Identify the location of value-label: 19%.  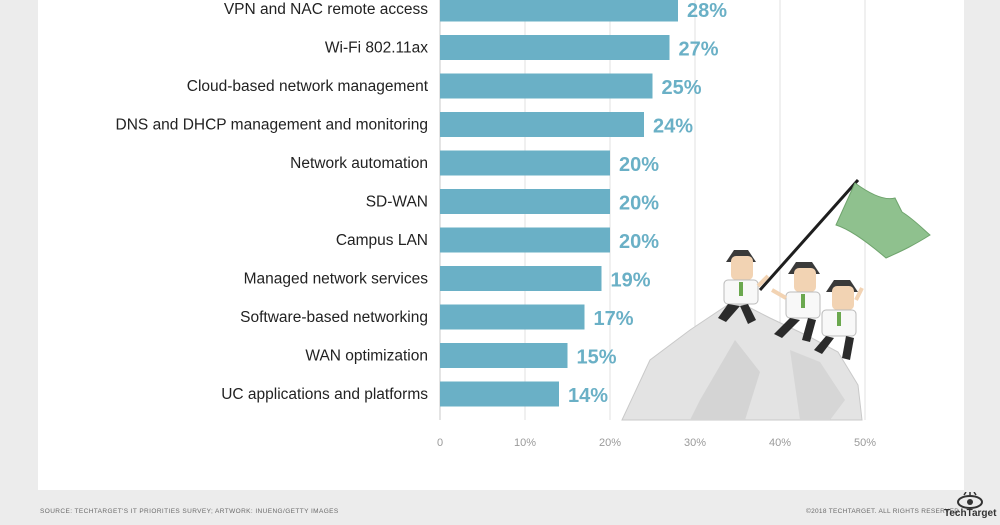
(631, 281).